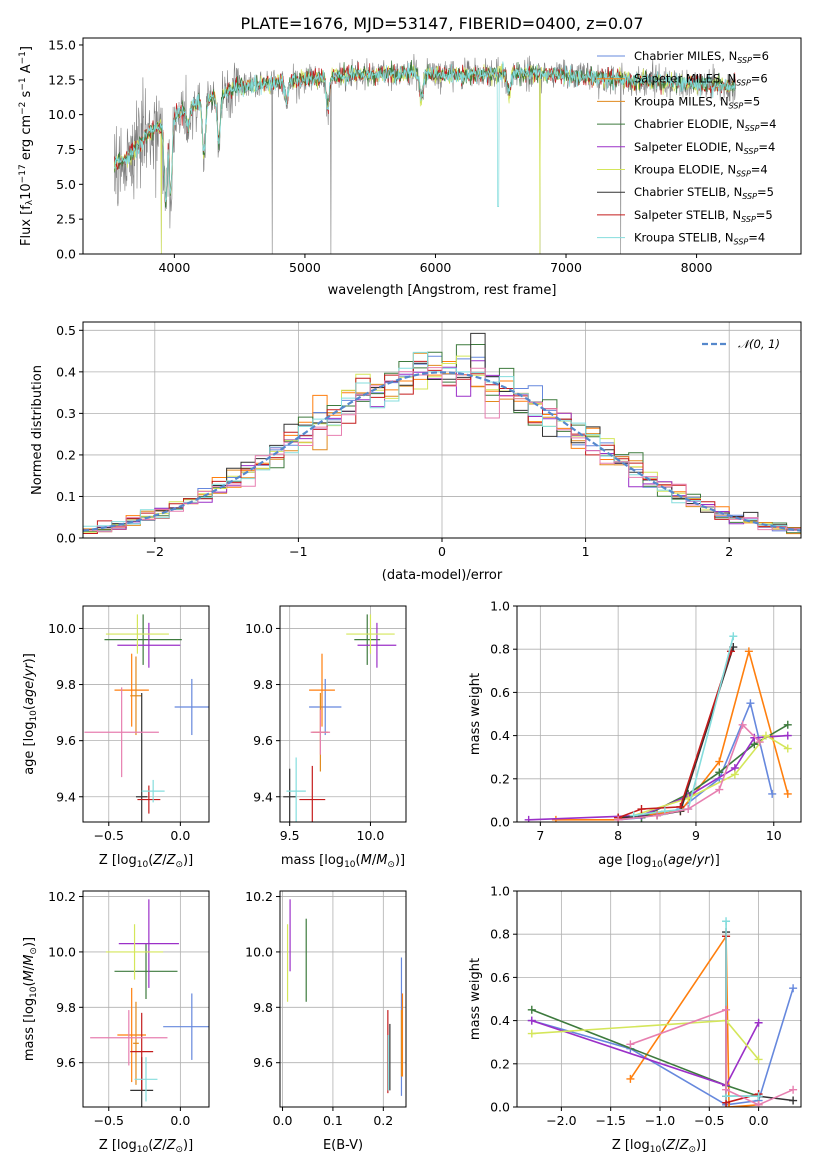 This screenshot has height=1170, width=819. What do you see at coordinates (704, 148) in the screenshot?
I see `legend-label: Salpeter ELODIE, NSSP=4` at bounding box center [704, 148].